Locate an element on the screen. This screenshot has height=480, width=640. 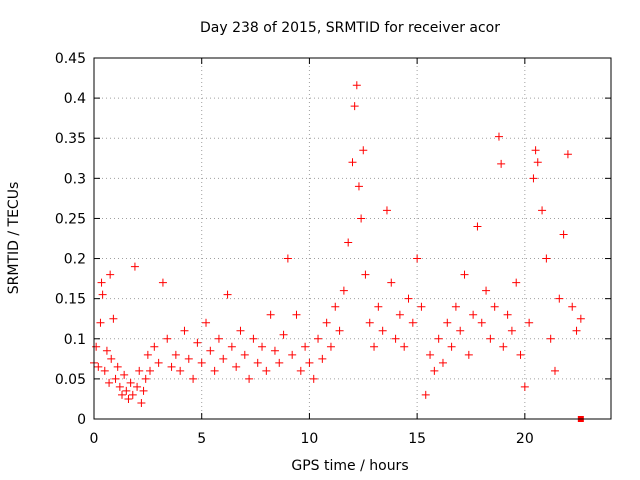
x-tick-label: 15 is located at coordinates (417, 439).